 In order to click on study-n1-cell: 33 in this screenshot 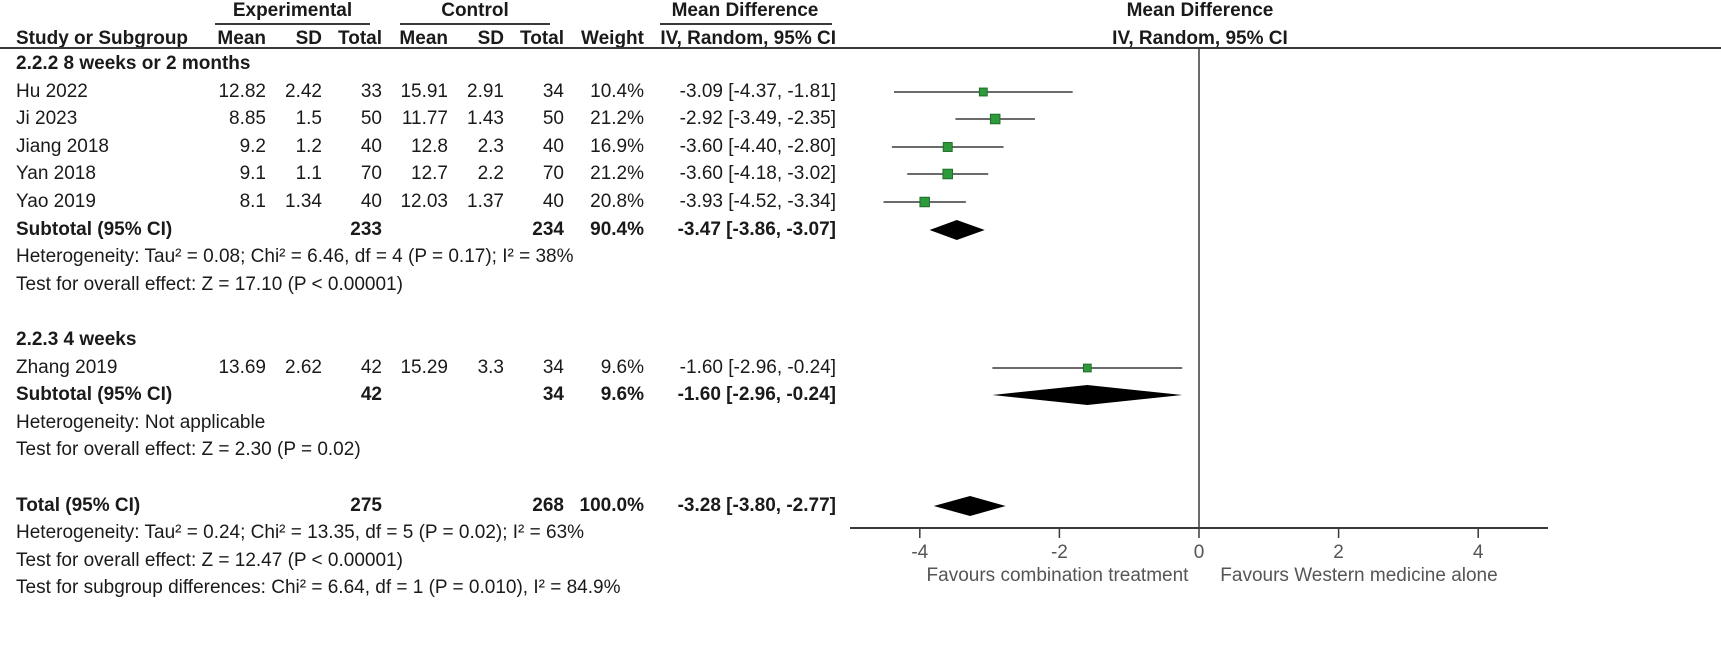, I will do `click(371, 91)`.